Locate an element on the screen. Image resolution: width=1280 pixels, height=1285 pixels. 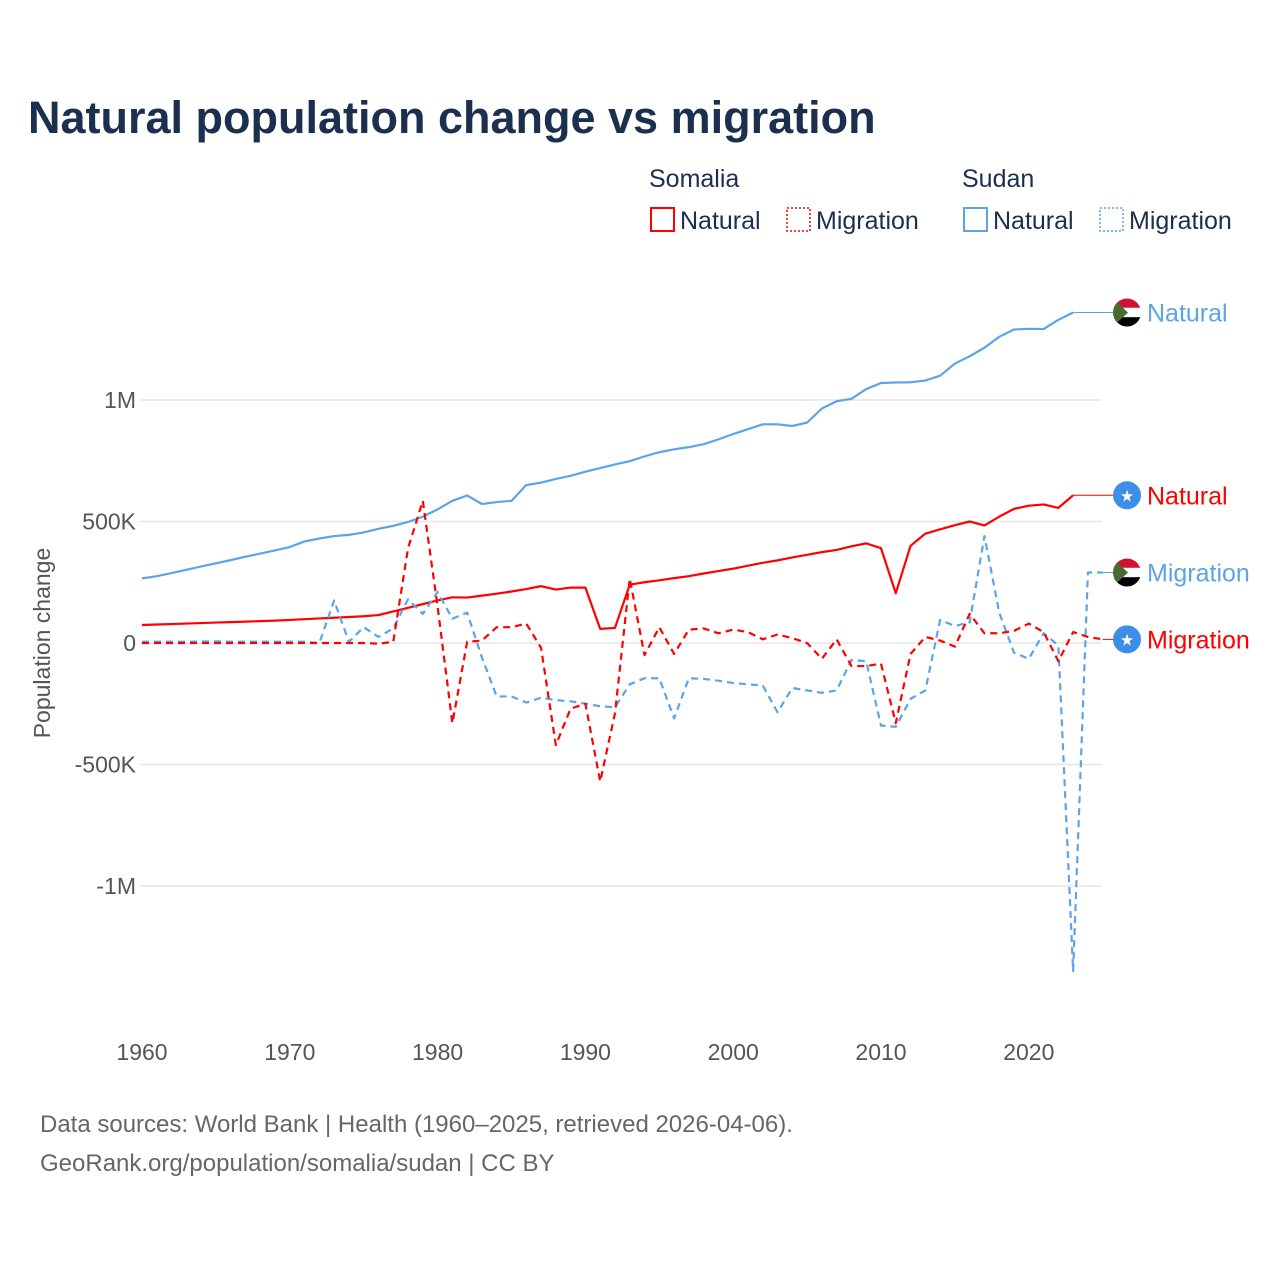
x-axis: 1960 1970 1980 1990 2000 2010 2020 is located at coordinates (585, 1052).